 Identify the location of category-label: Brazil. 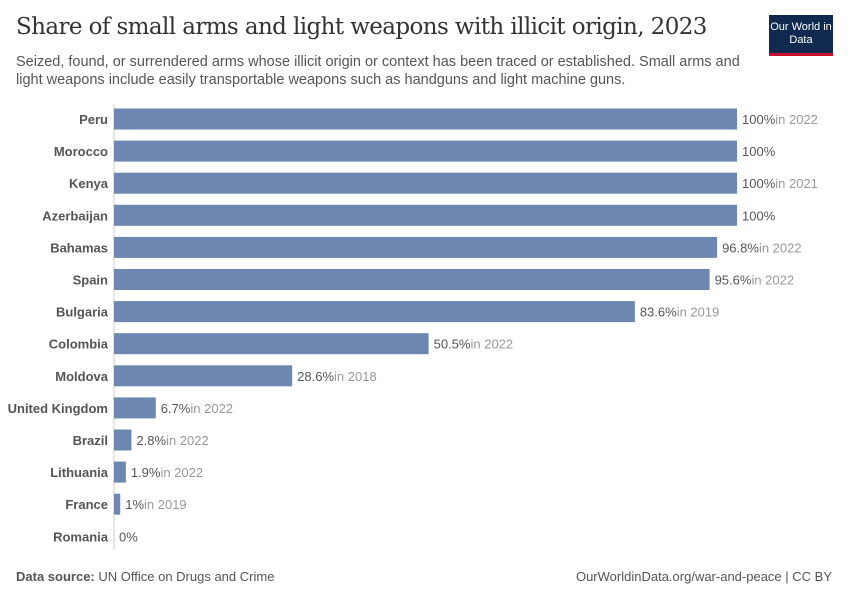
(90, 440).